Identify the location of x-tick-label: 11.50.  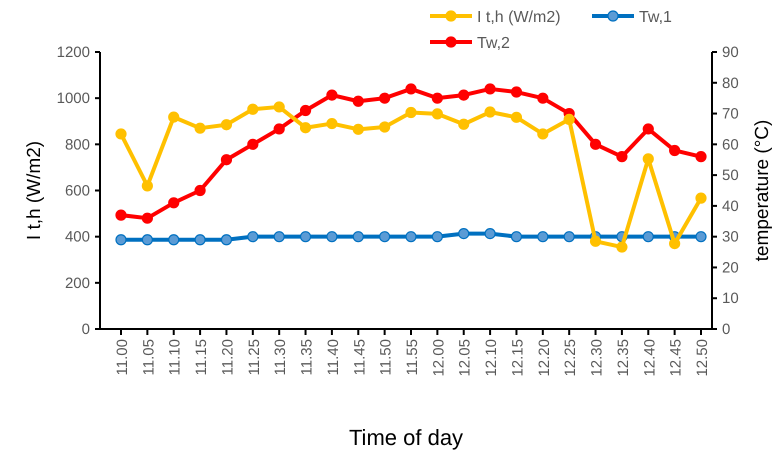
(386, 357).